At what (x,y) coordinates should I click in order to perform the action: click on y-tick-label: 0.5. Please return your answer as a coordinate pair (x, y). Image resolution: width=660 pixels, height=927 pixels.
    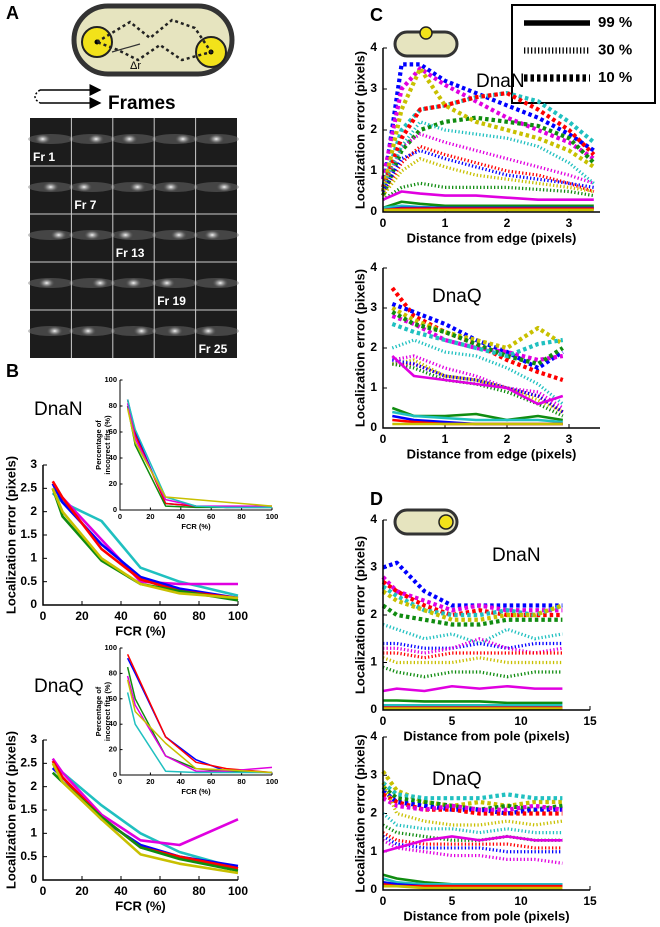
    Looking at the image, I should click on (28, 856).